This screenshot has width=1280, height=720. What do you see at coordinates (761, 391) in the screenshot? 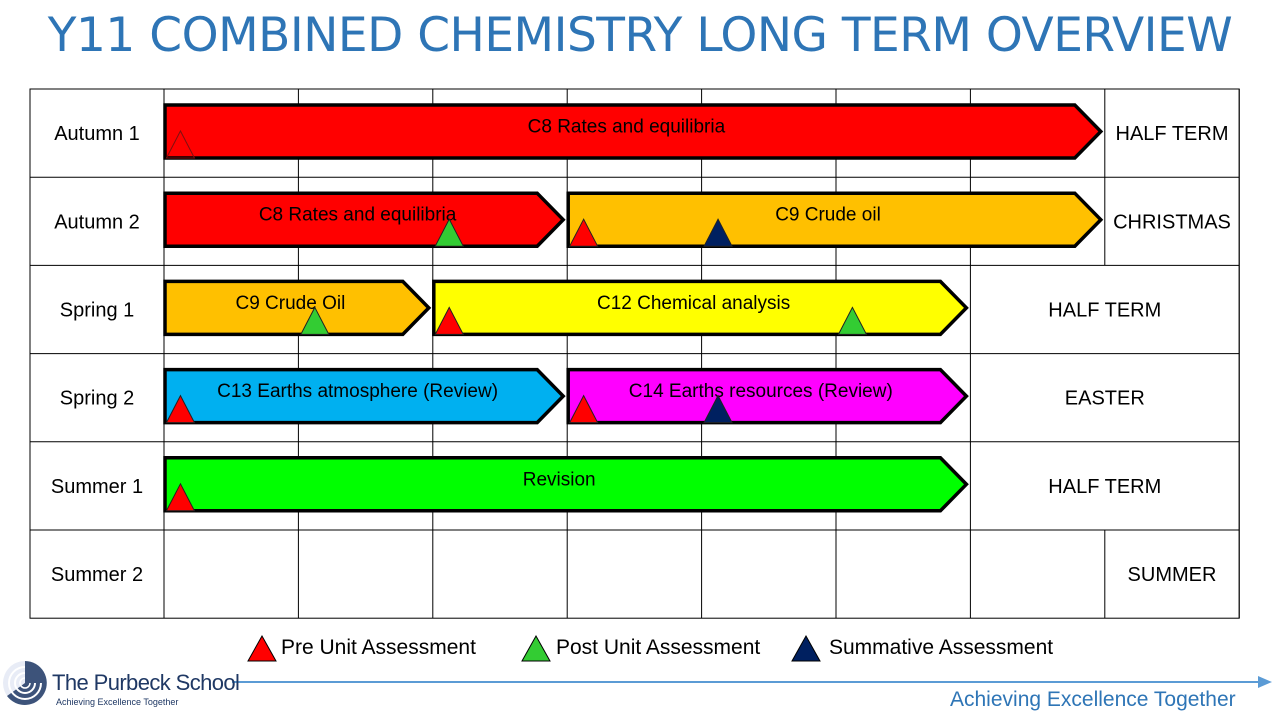
I see `unit-label: C14 Earths resources (Review)` at bounding box center [761, 391].